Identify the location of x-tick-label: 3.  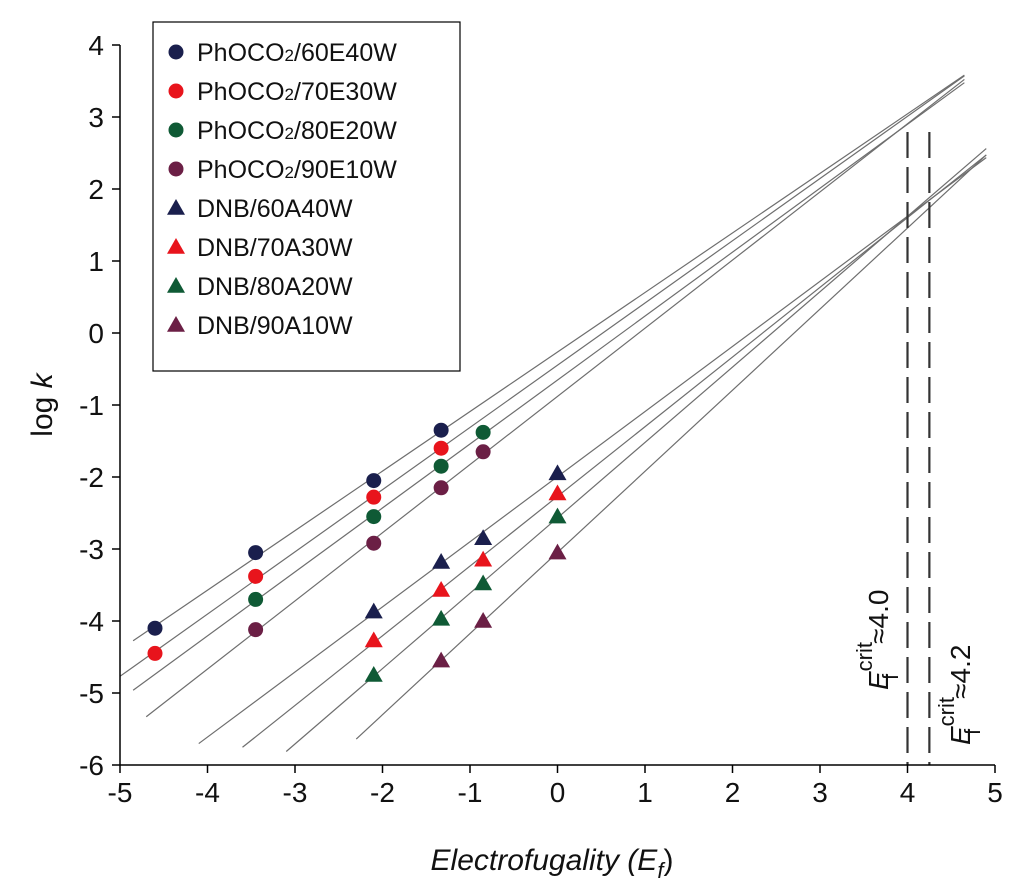
(820, 792).